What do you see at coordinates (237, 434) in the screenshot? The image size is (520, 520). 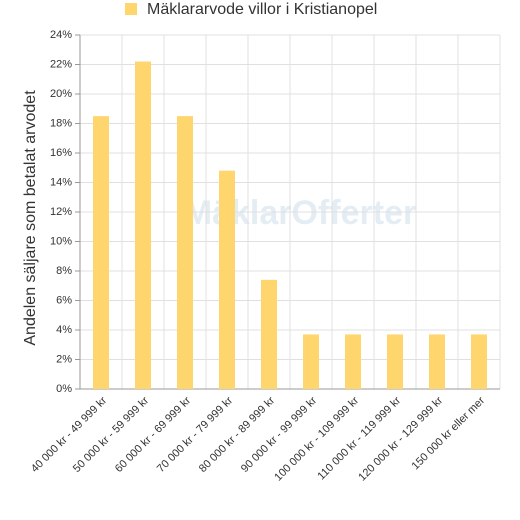 I see `x-tick-label: 80 000 kr - 89 999 kr` at bounding box center [237, 434].